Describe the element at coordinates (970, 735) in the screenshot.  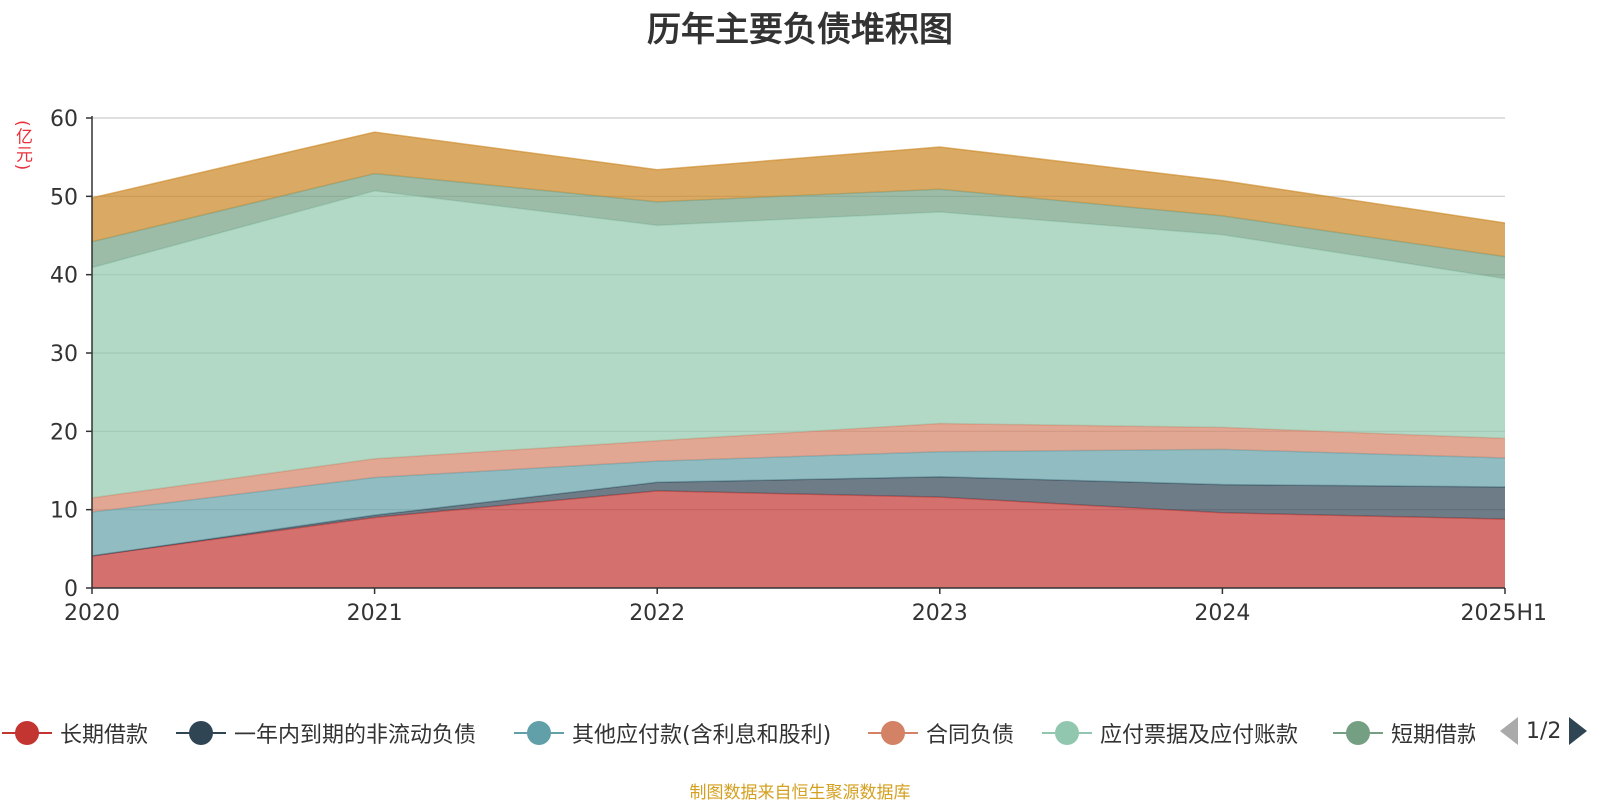
I see `legend-label: 合同负债` at that location.